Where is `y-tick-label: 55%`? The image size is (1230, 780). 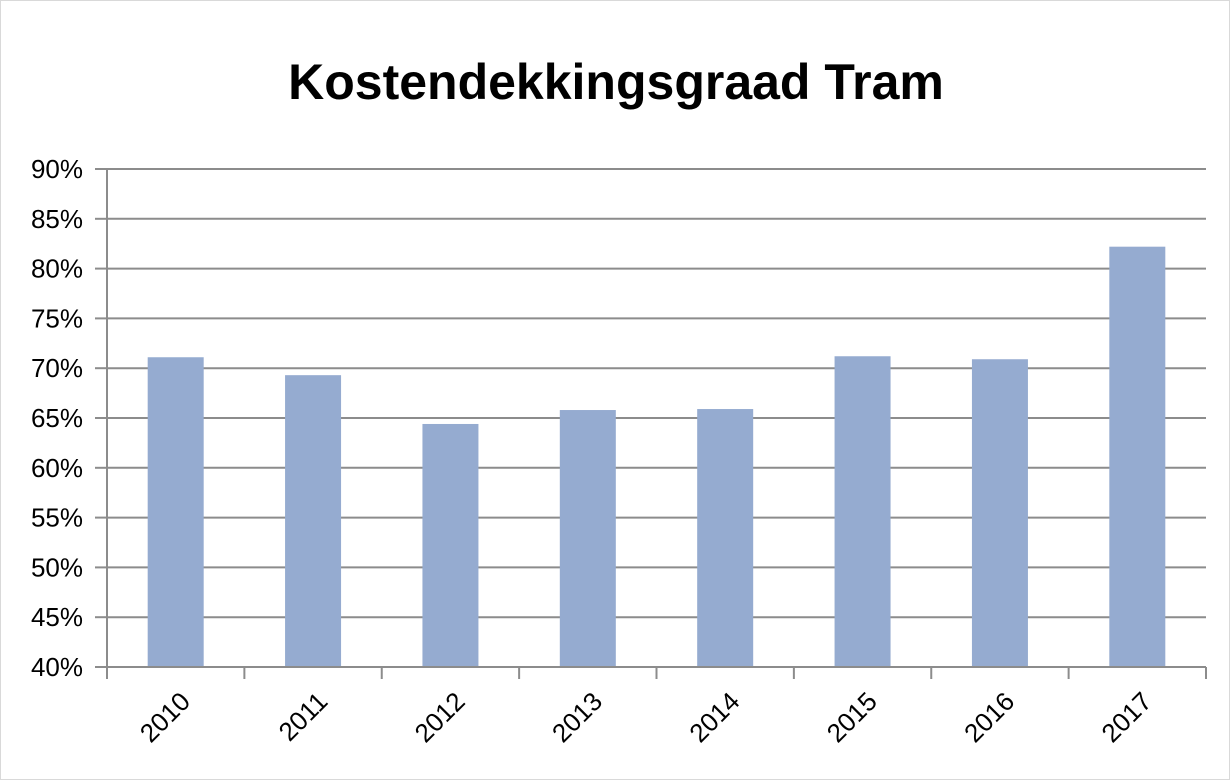
y-tick-label: 55% is located at coordinates (57, 518).